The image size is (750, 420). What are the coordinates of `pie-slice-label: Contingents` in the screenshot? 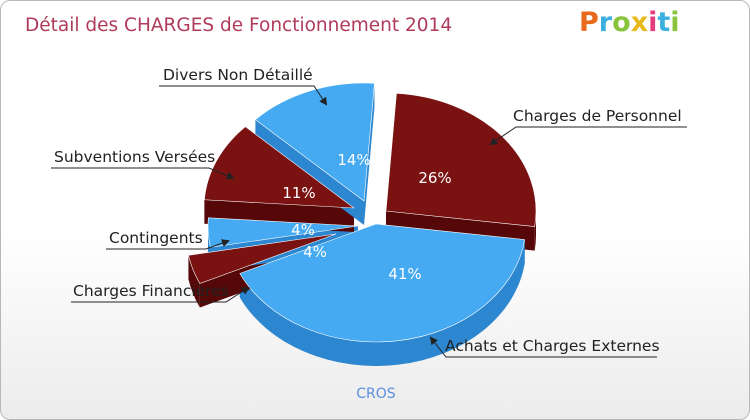 It's located at (156, 238).